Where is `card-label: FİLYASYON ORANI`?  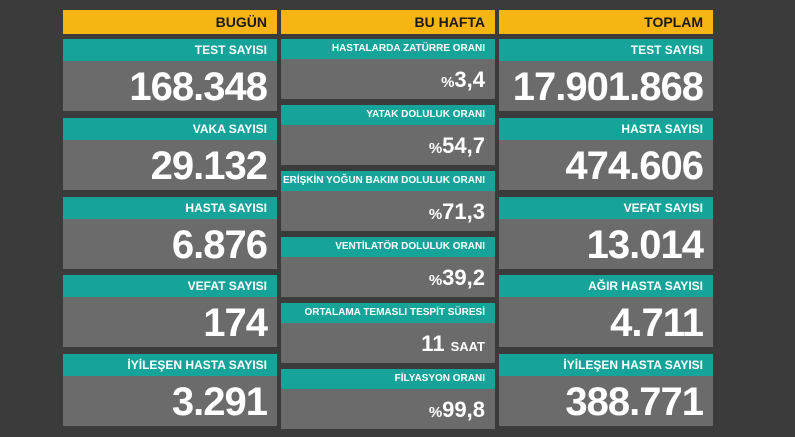
card-label: FİLYASYON ORANI is located at coordinates (388, 379).